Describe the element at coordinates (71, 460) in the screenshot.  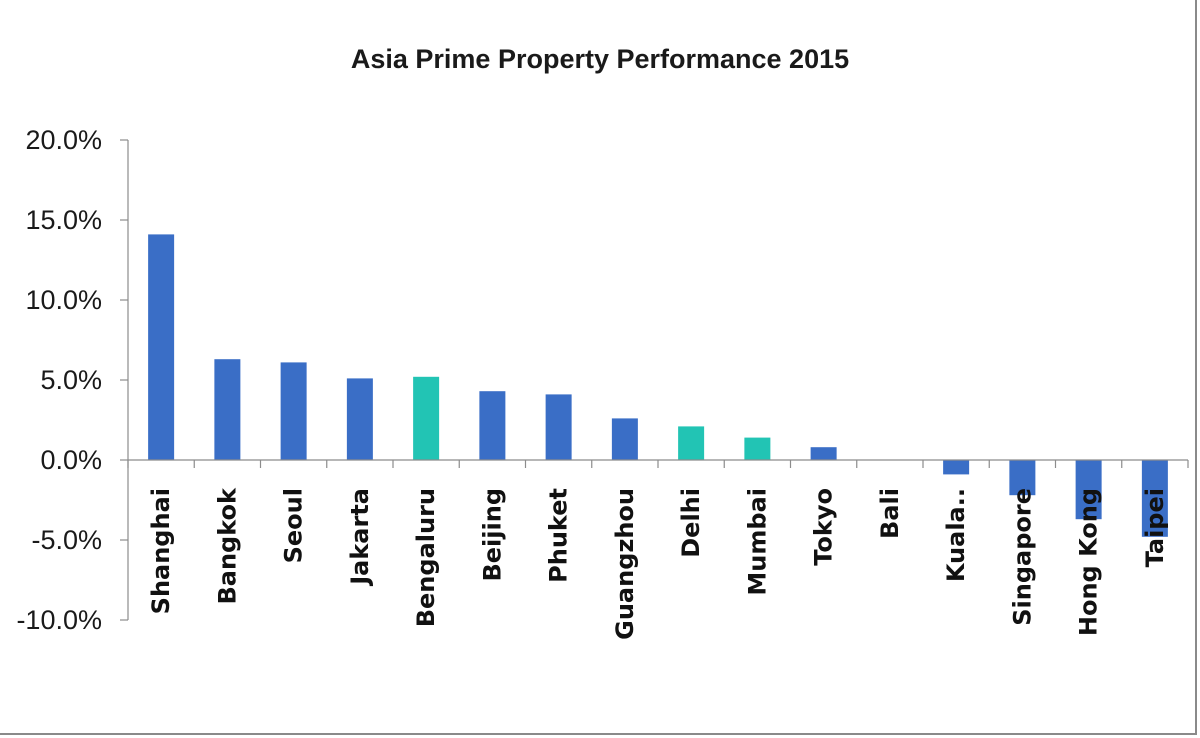
I see `y-tick-label: 0.0%` at that location.